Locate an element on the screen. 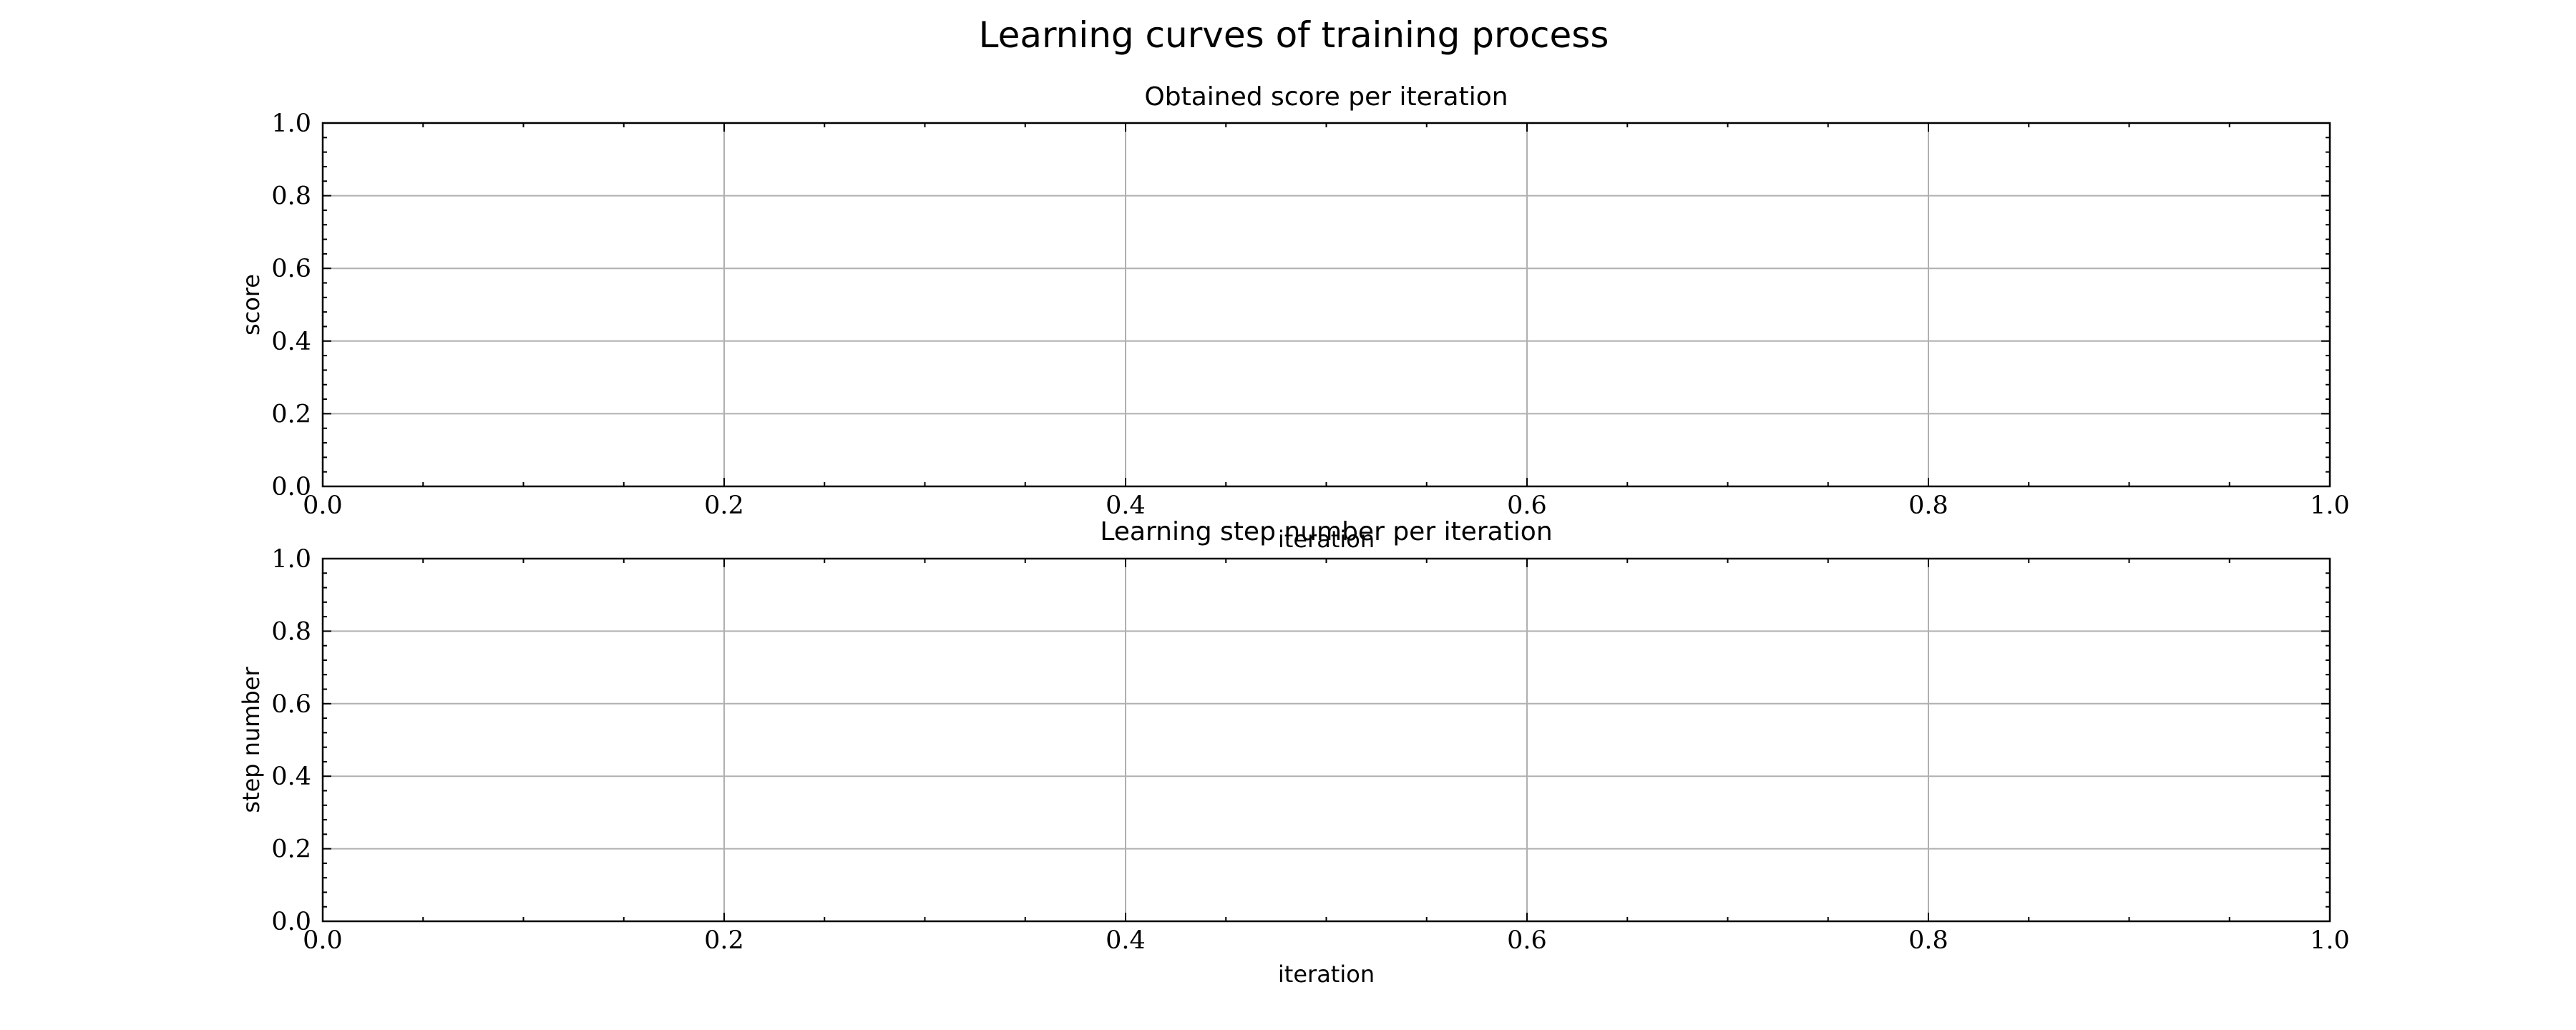 This screenshot has width=2576, height=1030. score-plot-ytick-label-3: 0.6 is located at coordinates (291, 269).